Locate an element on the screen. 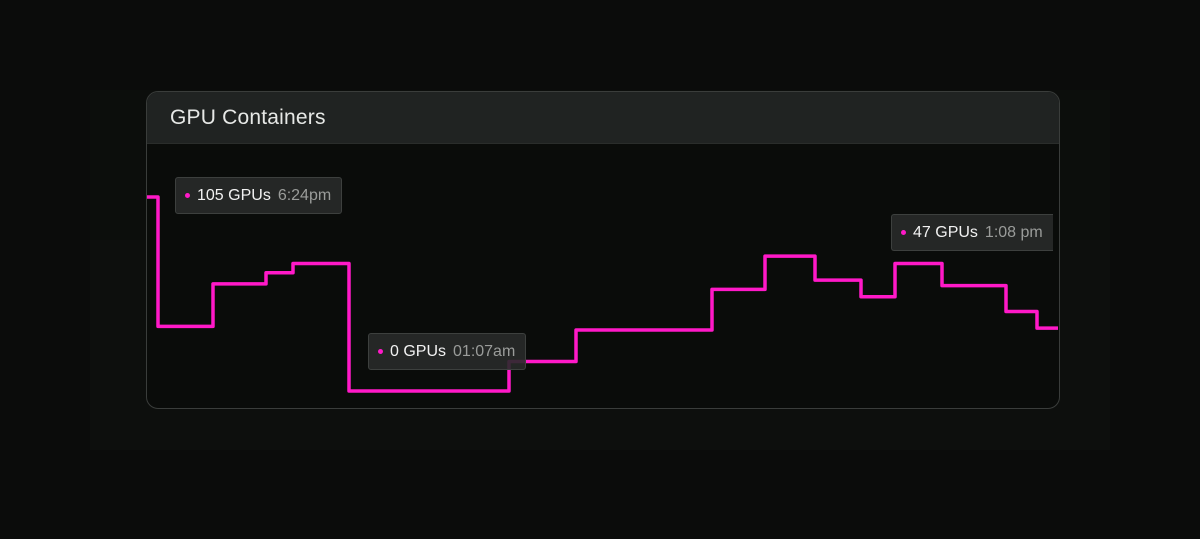 Image resolution: width=1200 pixels, height=539 pixels. annotation-current: 47 GPUs 1:08 pm is located at coordinates (972, 232).